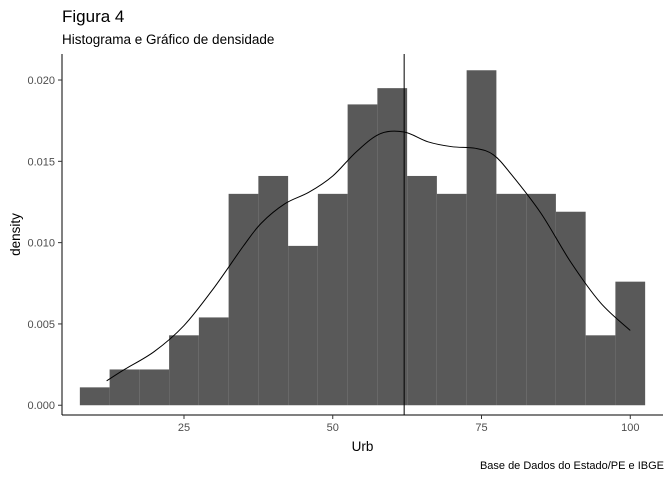 The height and width of the screenshot is (480, 672). What do you see at coordinates (41, 325) in the screenshot?
I see `y-tick-label: 0.005` at bounding box center [41, 325].